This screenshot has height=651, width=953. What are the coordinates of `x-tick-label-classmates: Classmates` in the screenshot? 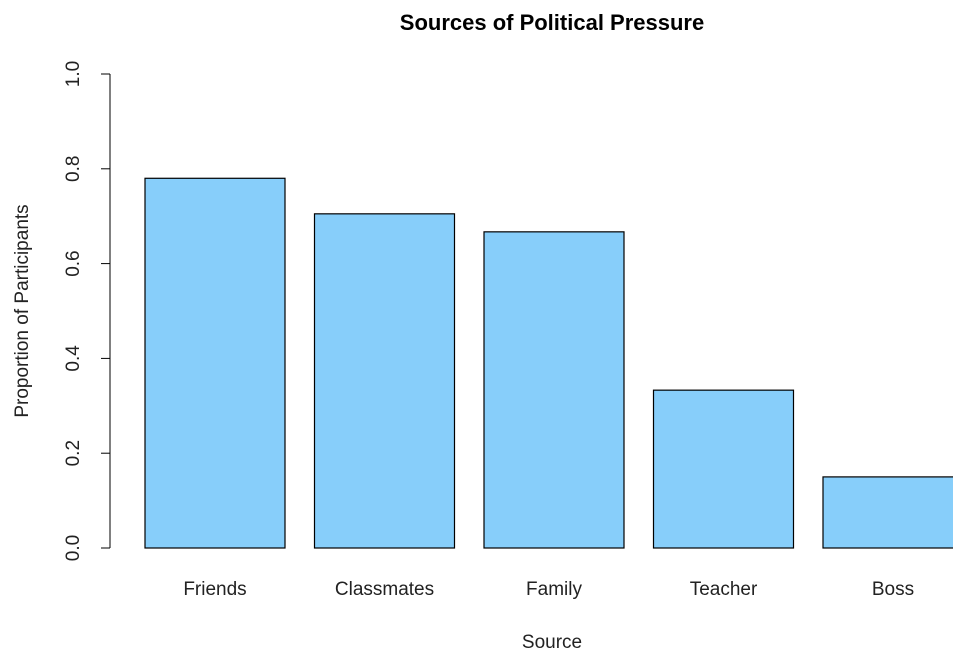 It's located at (384, 589).